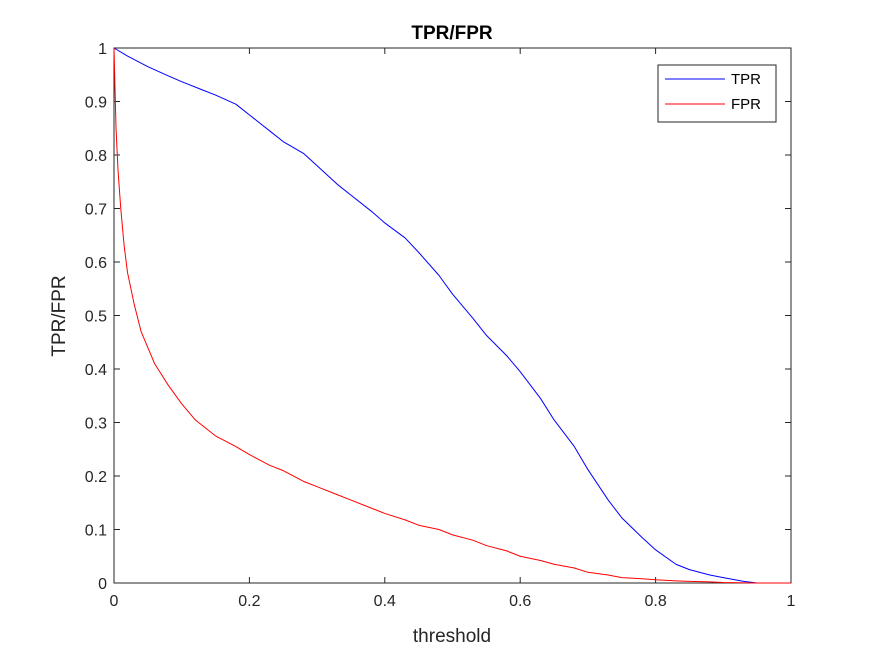  I want to click on y-tick-label: 0.4, so click(96, 370).